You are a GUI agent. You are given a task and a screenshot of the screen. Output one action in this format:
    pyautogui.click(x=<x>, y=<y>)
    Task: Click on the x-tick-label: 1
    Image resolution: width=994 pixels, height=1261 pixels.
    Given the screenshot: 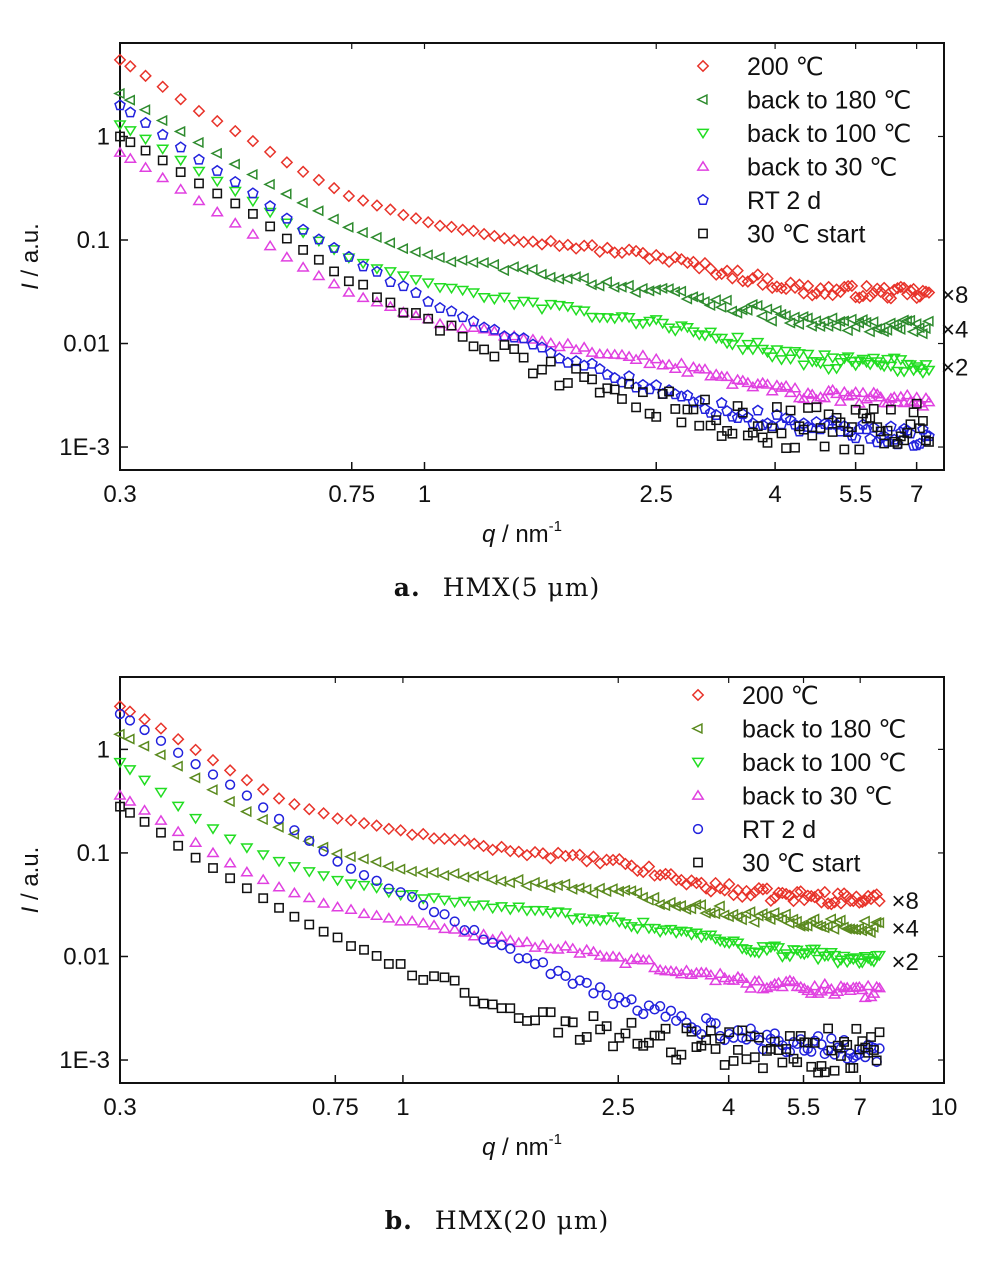 What is the action you would take?
    pyautogui.click(x=402, y=1107)
    